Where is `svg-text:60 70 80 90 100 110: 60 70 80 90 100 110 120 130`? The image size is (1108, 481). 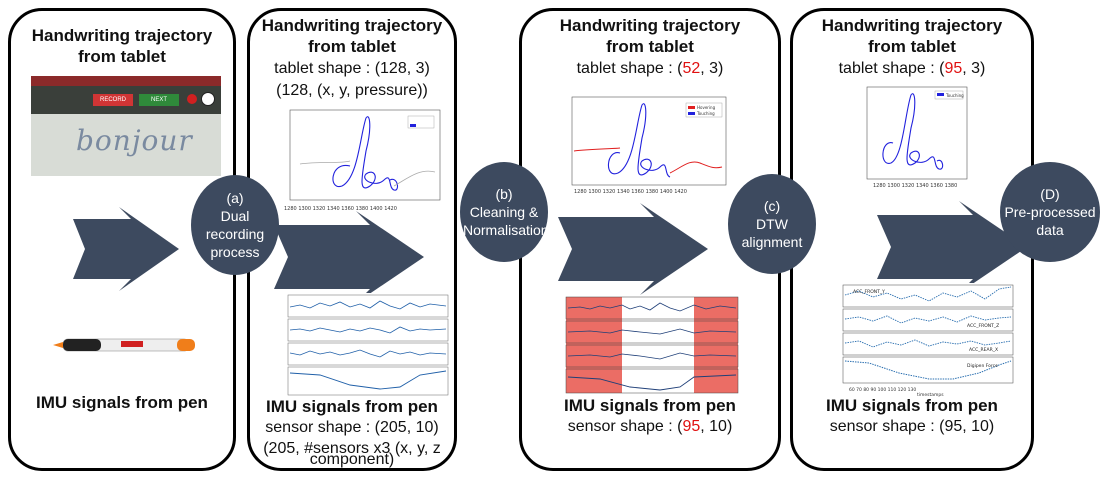 svg-text:60 70 80 90 100 110: 60 70 80 90 100 110 120 130 is located at coordinates (882, 390).